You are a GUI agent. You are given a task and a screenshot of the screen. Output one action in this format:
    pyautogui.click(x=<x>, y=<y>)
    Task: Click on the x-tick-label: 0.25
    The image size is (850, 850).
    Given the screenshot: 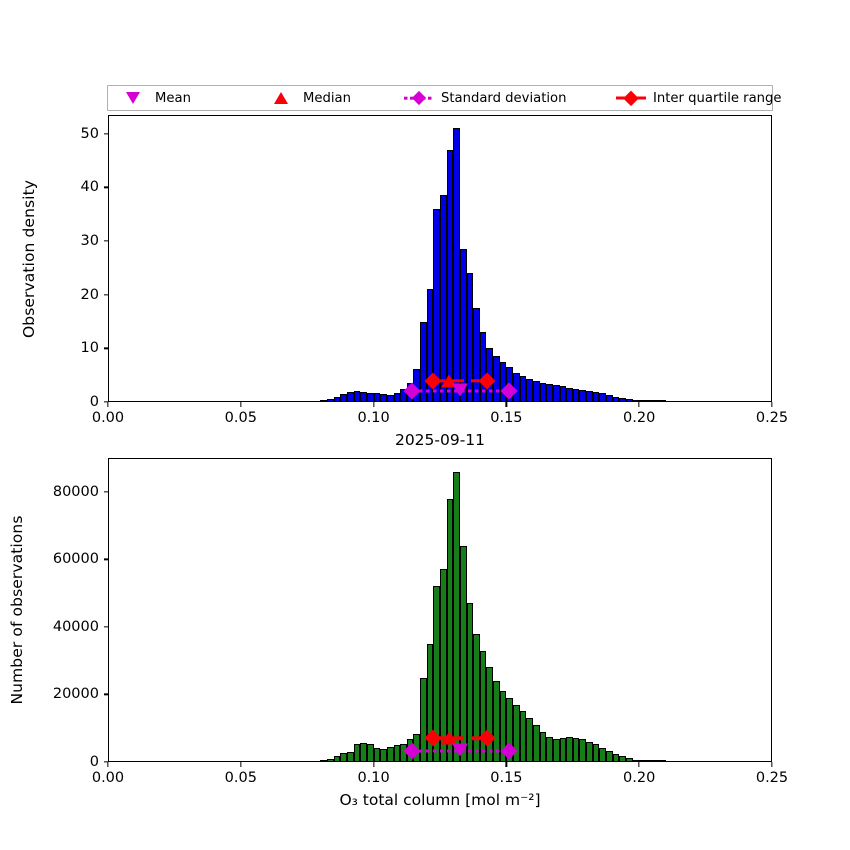 What is the action you would take?
    pyautogui.click(x=772, y=778)
    